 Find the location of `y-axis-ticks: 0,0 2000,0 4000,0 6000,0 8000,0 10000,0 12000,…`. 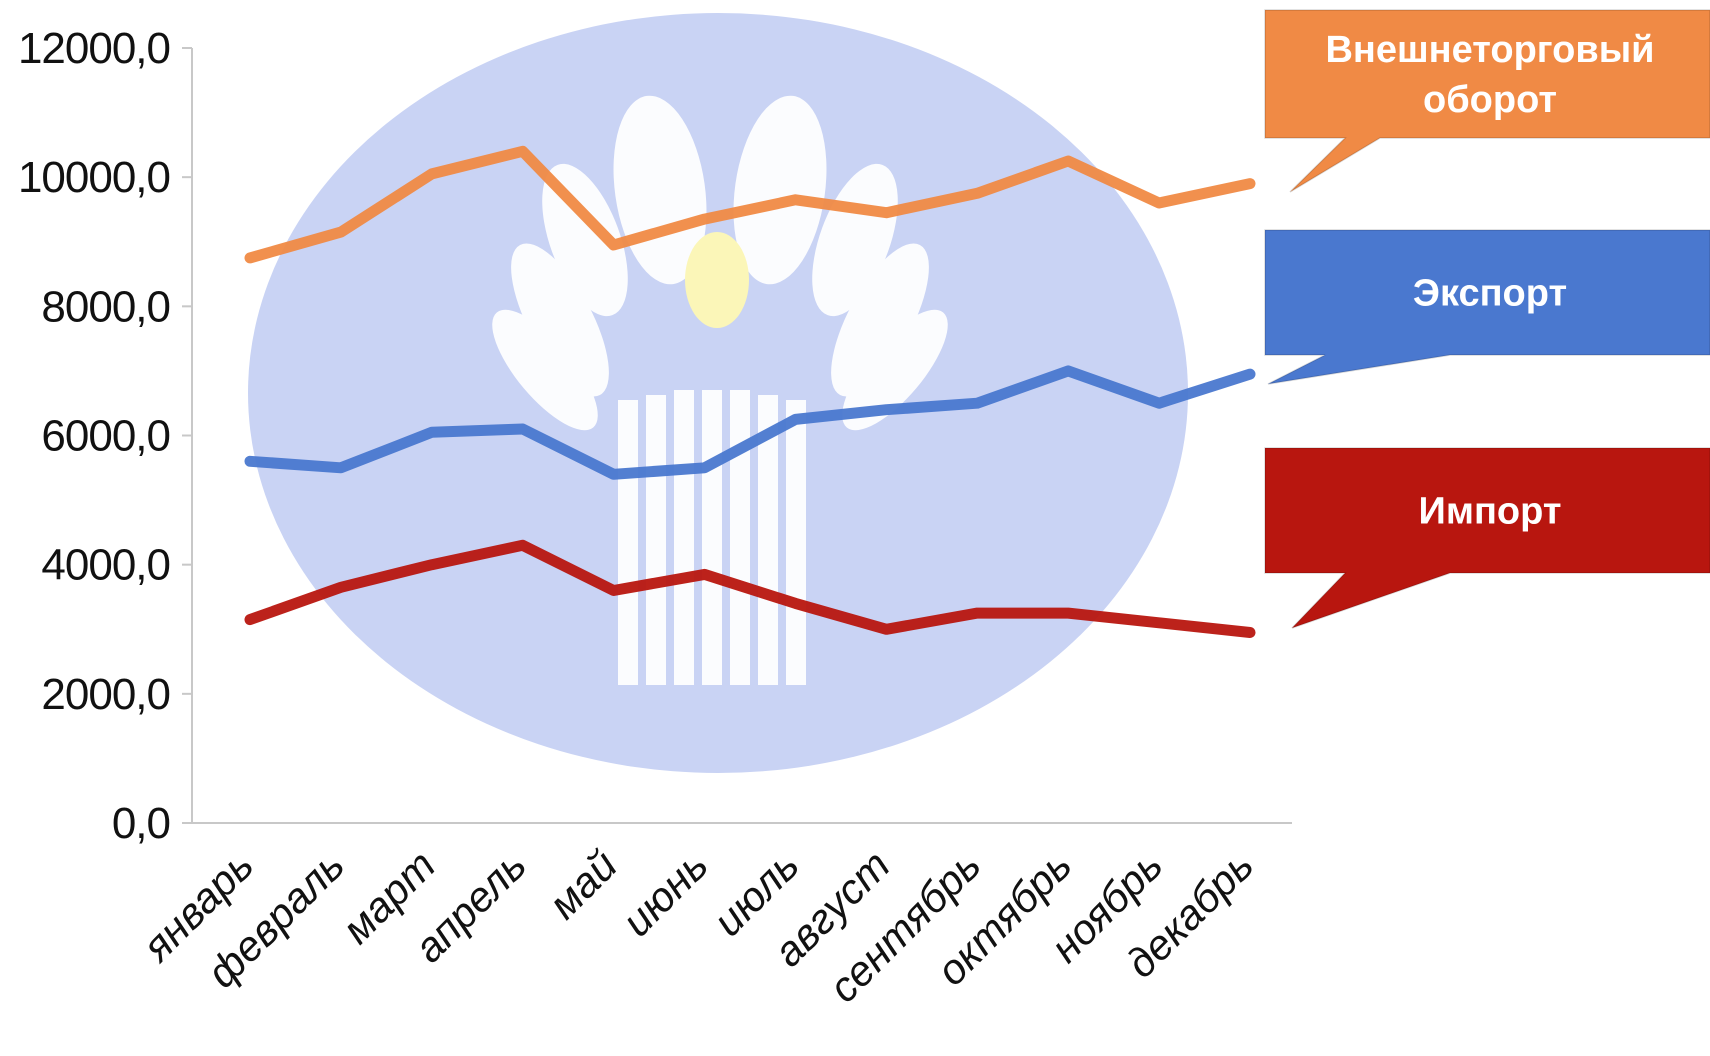

y-axis-ticks: 0,0 2000,0 4000,0 6000,0 8000,0 10000,0 12000,… is located at coordinates (105, 436).